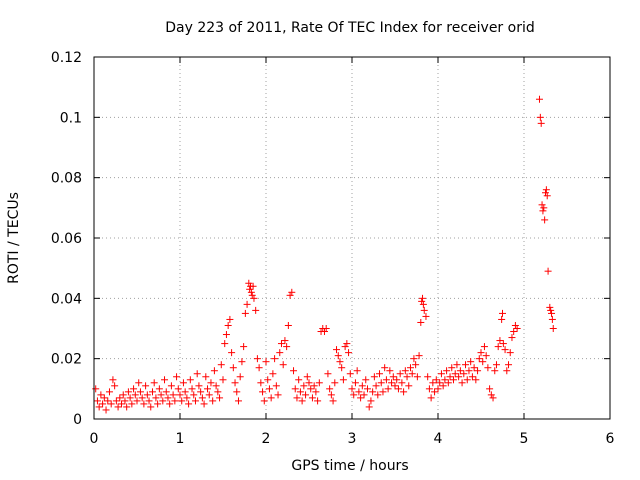 The height and width of the screenshot is (480, 640). Describe the element at coordinates (71, 118) in the screenshot. I see `y-tick-label: 0.1` at that location.